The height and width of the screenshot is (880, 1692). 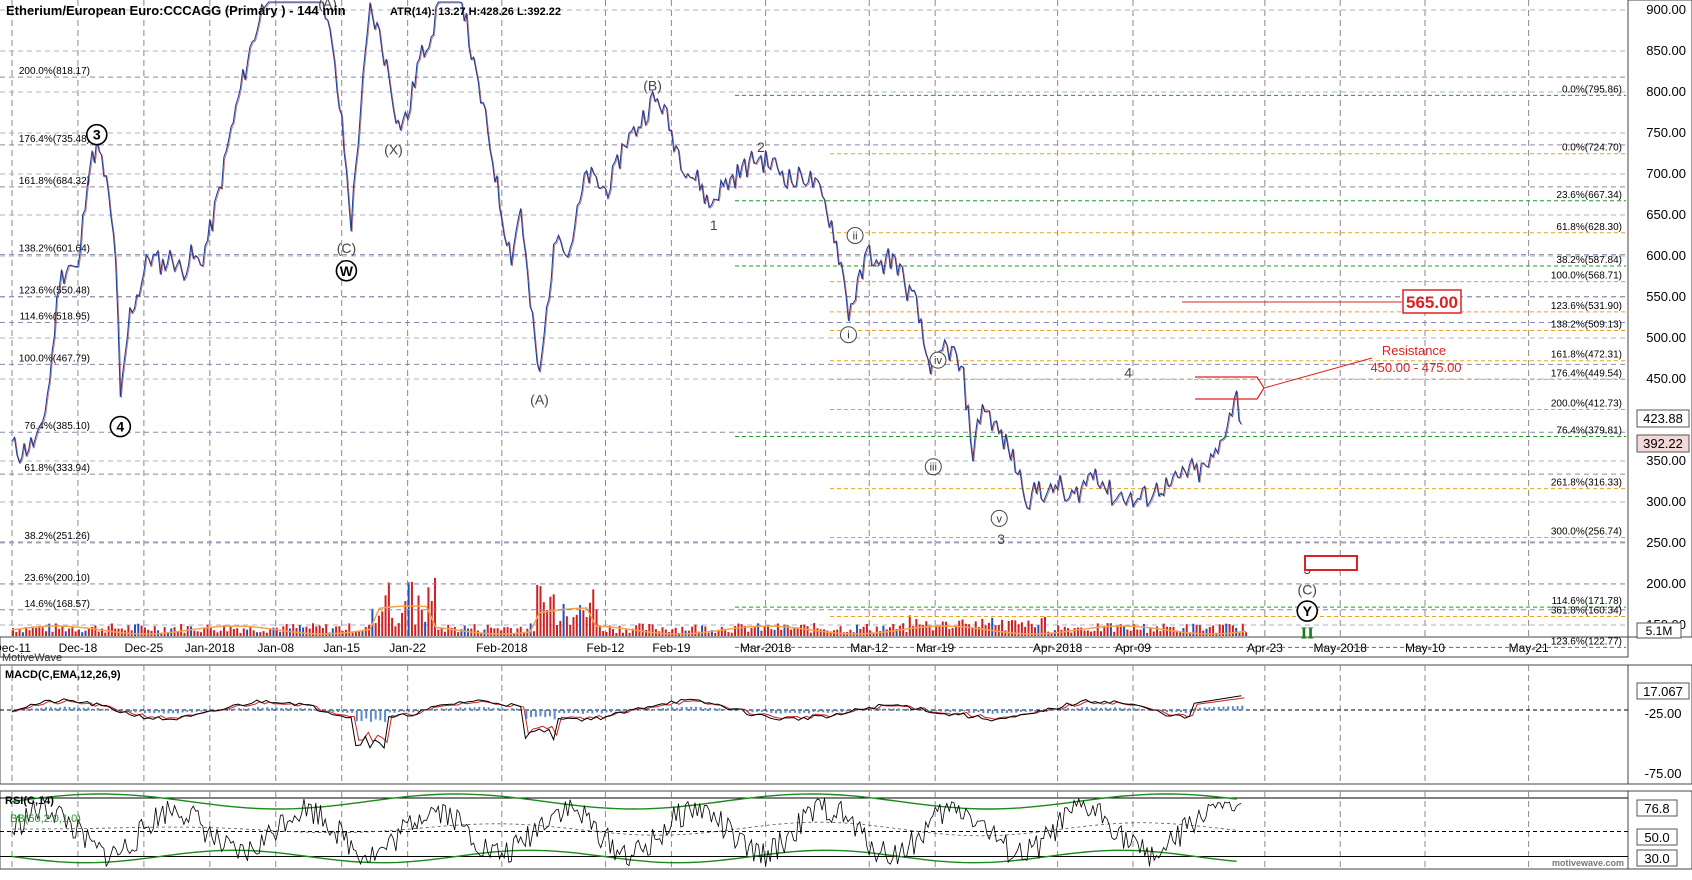 What do you see at coordinates (814, 830) in the screenshot?
I see `rsi-pane` at bounding box center [814, 830].